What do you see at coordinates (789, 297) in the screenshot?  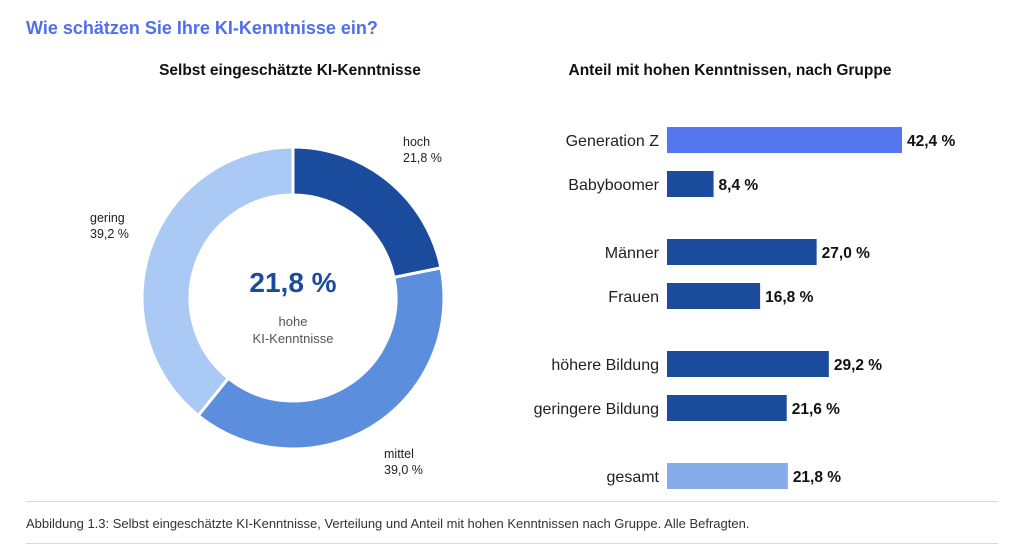 I see `bar-value-label: 16,8 %` at bounding box center [789, 297].